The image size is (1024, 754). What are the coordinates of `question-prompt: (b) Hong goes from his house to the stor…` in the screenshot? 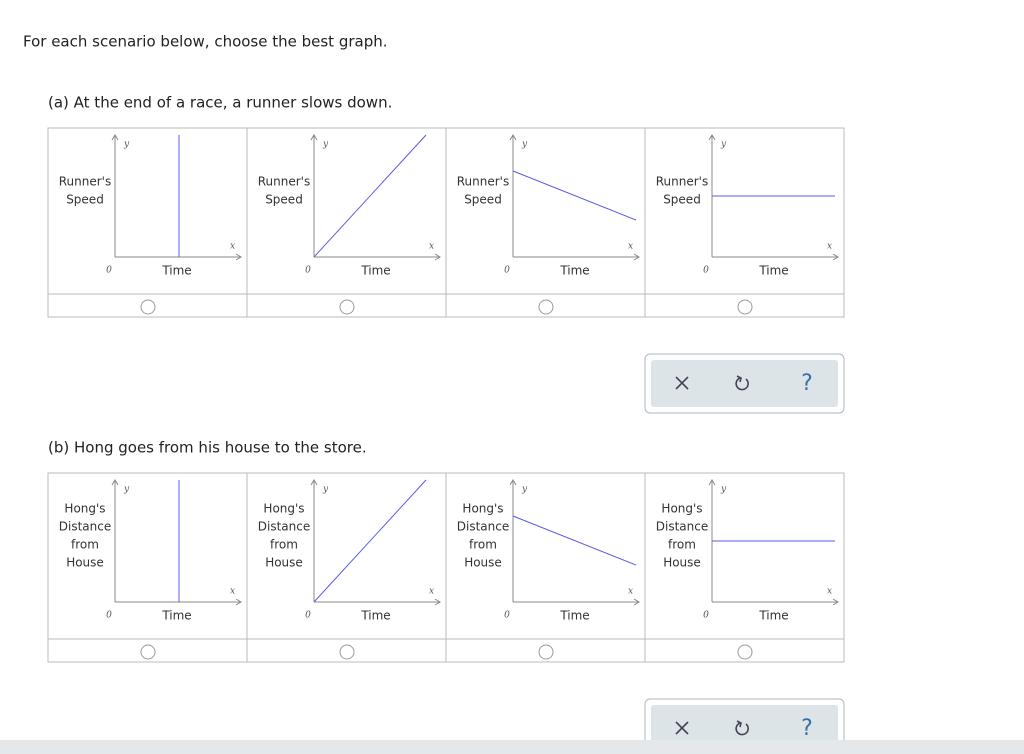 It's located at (207, 448).